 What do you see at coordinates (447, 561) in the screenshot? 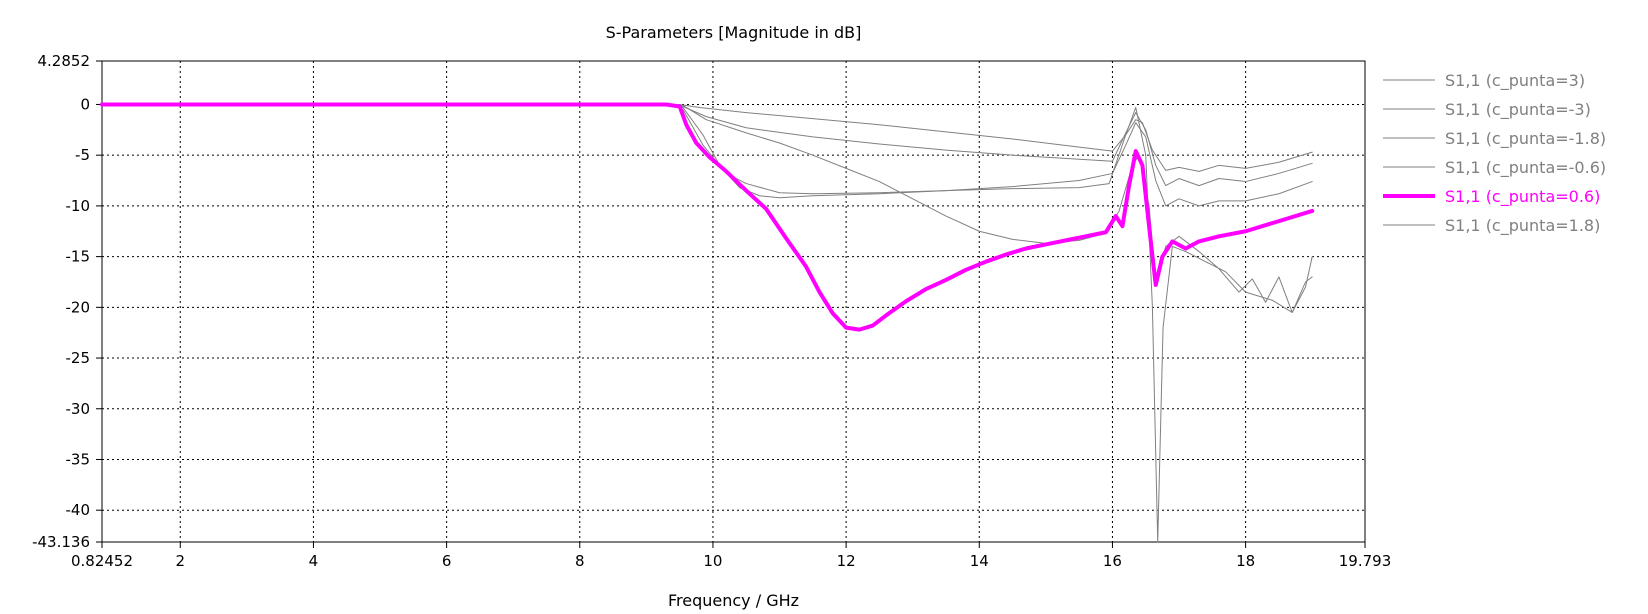
I see `x-tick-label: 6` at bounding box center [447, 561].